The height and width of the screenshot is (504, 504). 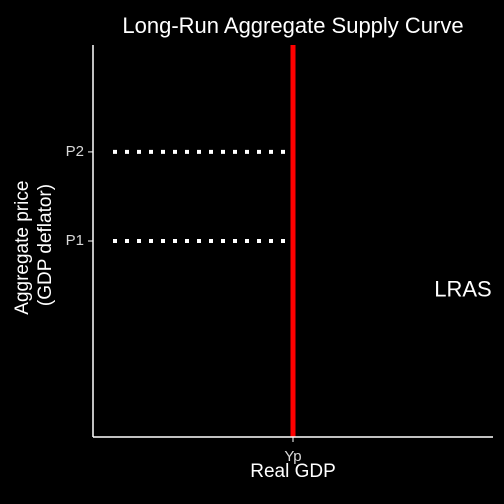 What do you see at coordinates (75, 240) in the screenshot?
I see `y-tick-label: P1` at bounding box center [75, 240].